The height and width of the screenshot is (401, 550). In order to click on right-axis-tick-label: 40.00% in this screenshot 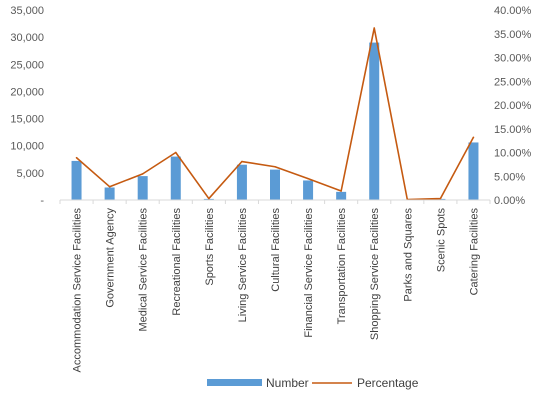, I will do `click(513, 11)`.